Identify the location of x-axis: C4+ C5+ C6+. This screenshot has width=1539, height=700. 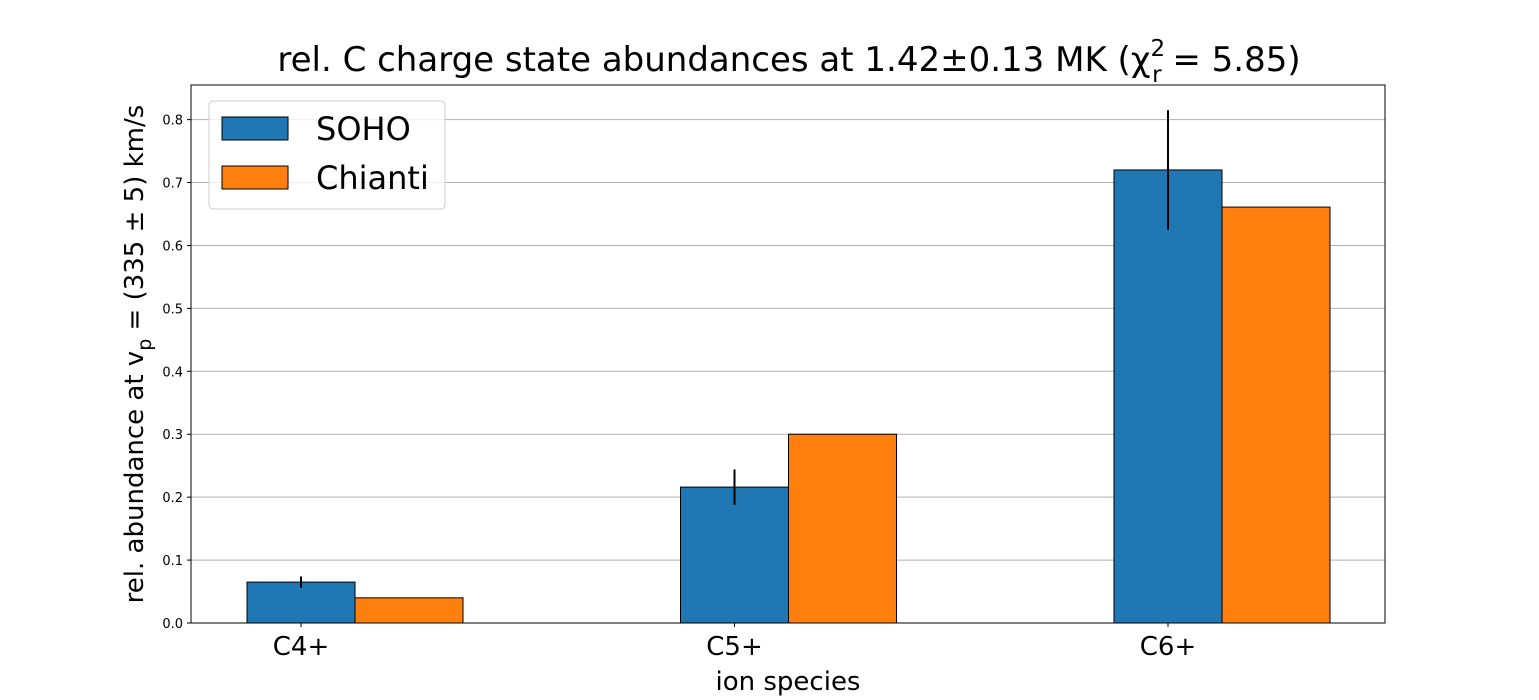
(734, 642).